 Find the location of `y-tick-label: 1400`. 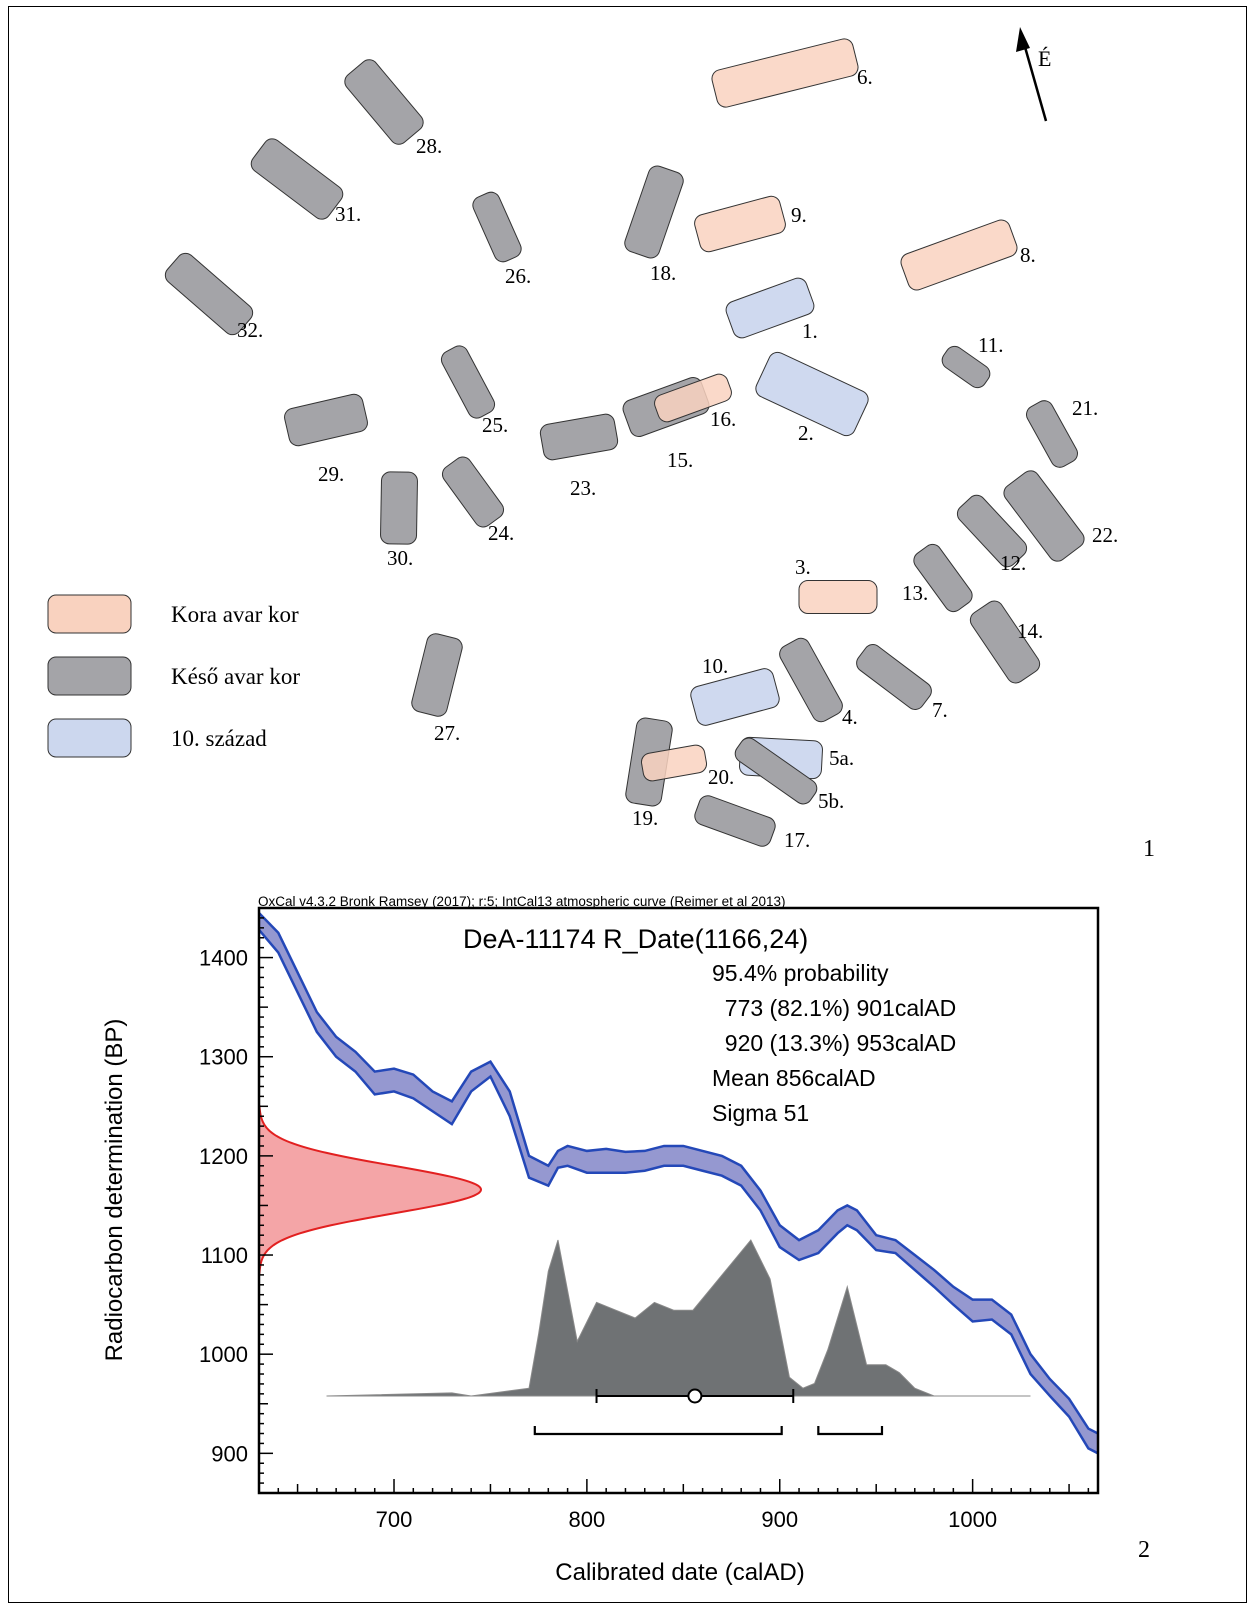

y-tick-label: 1400 is located at coordinates (223, 958).